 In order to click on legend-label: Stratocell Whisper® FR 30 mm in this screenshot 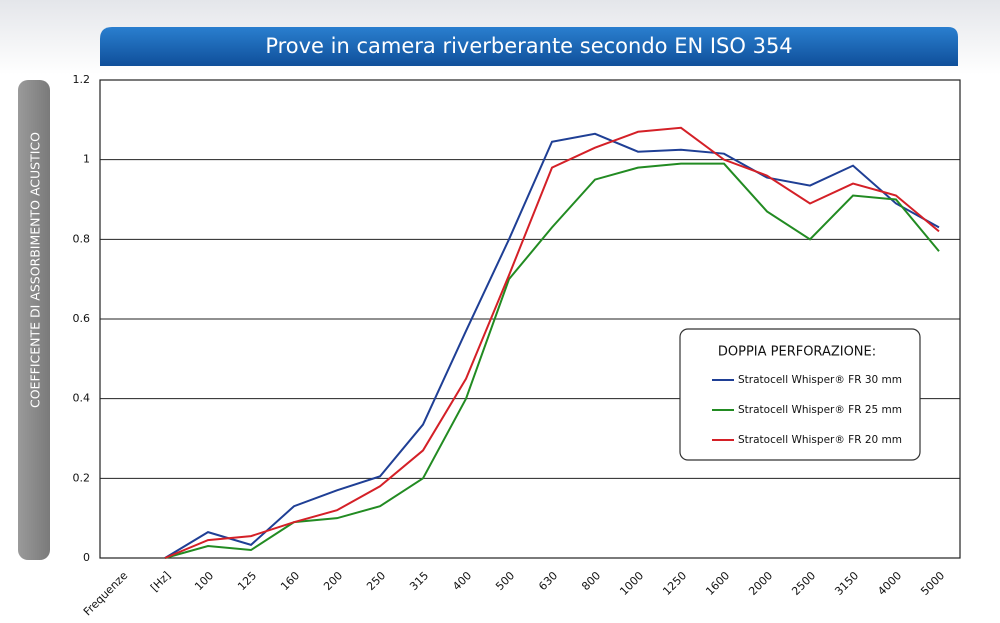, I will do `click(820, 380)`.